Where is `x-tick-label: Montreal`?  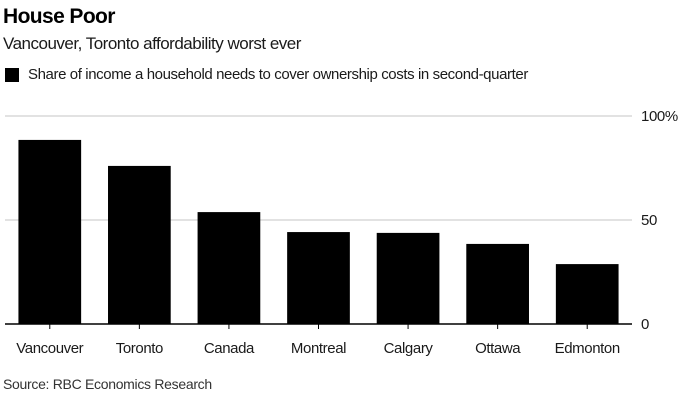 x-tick-label: Montreal is located at coordinates (318, 348).